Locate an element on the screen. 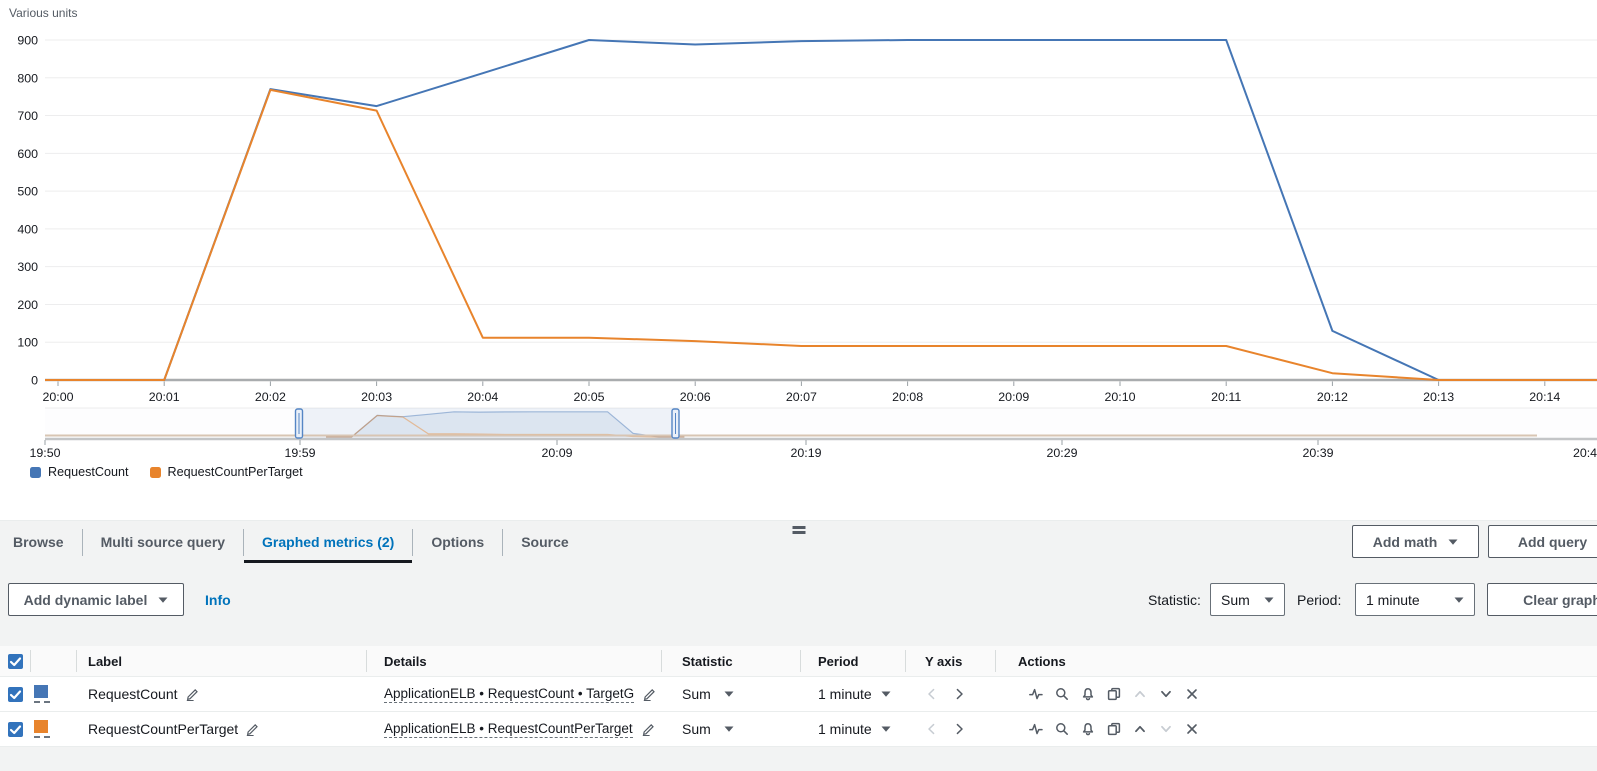 The image size is (1597, 771). svg-text: 20:14 is located at coordinates (1544, 397).